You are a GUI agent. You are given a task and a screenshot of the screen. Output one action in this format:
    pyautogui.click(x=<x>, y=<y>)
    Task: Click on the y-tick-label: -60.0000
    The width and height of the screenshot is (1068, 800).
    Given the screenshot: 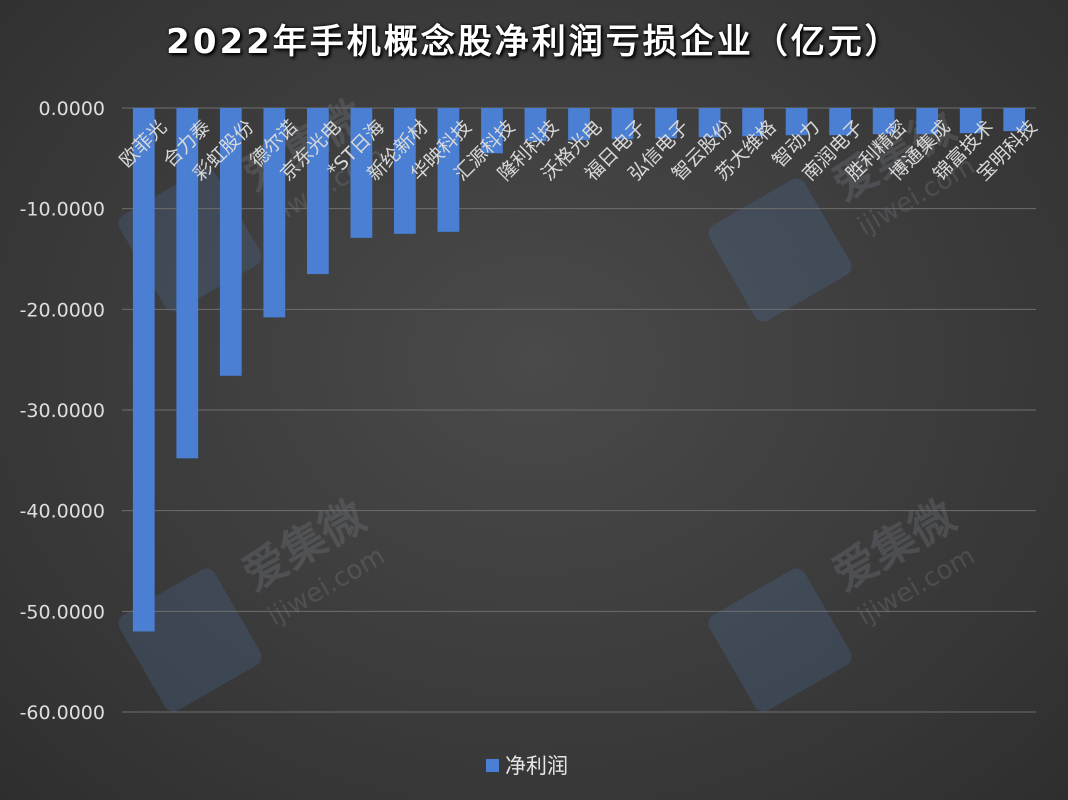 What is the action you would take?
    pyautogui.click(x=62, y=713)
    